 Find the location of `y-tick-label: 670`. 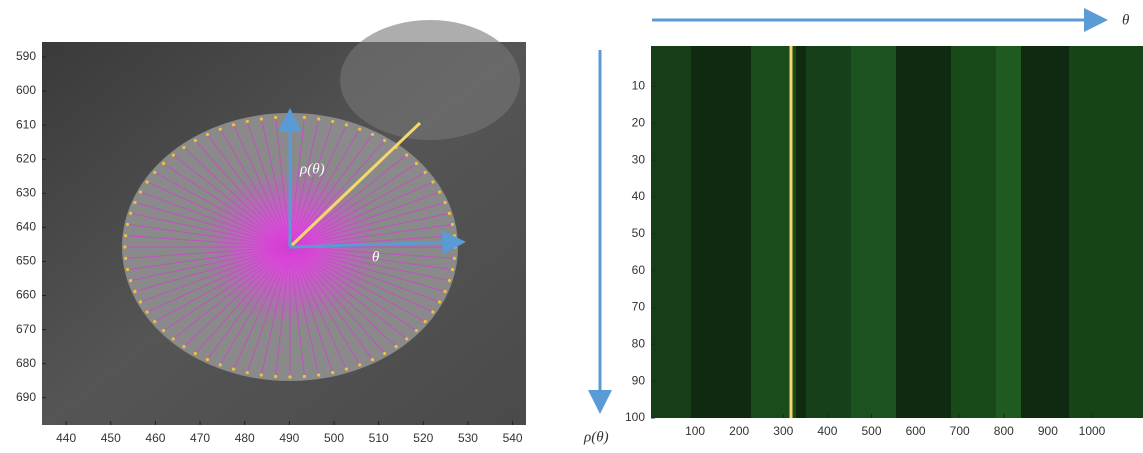

y-tick-label: 670 is located at coordinates (26, 329).